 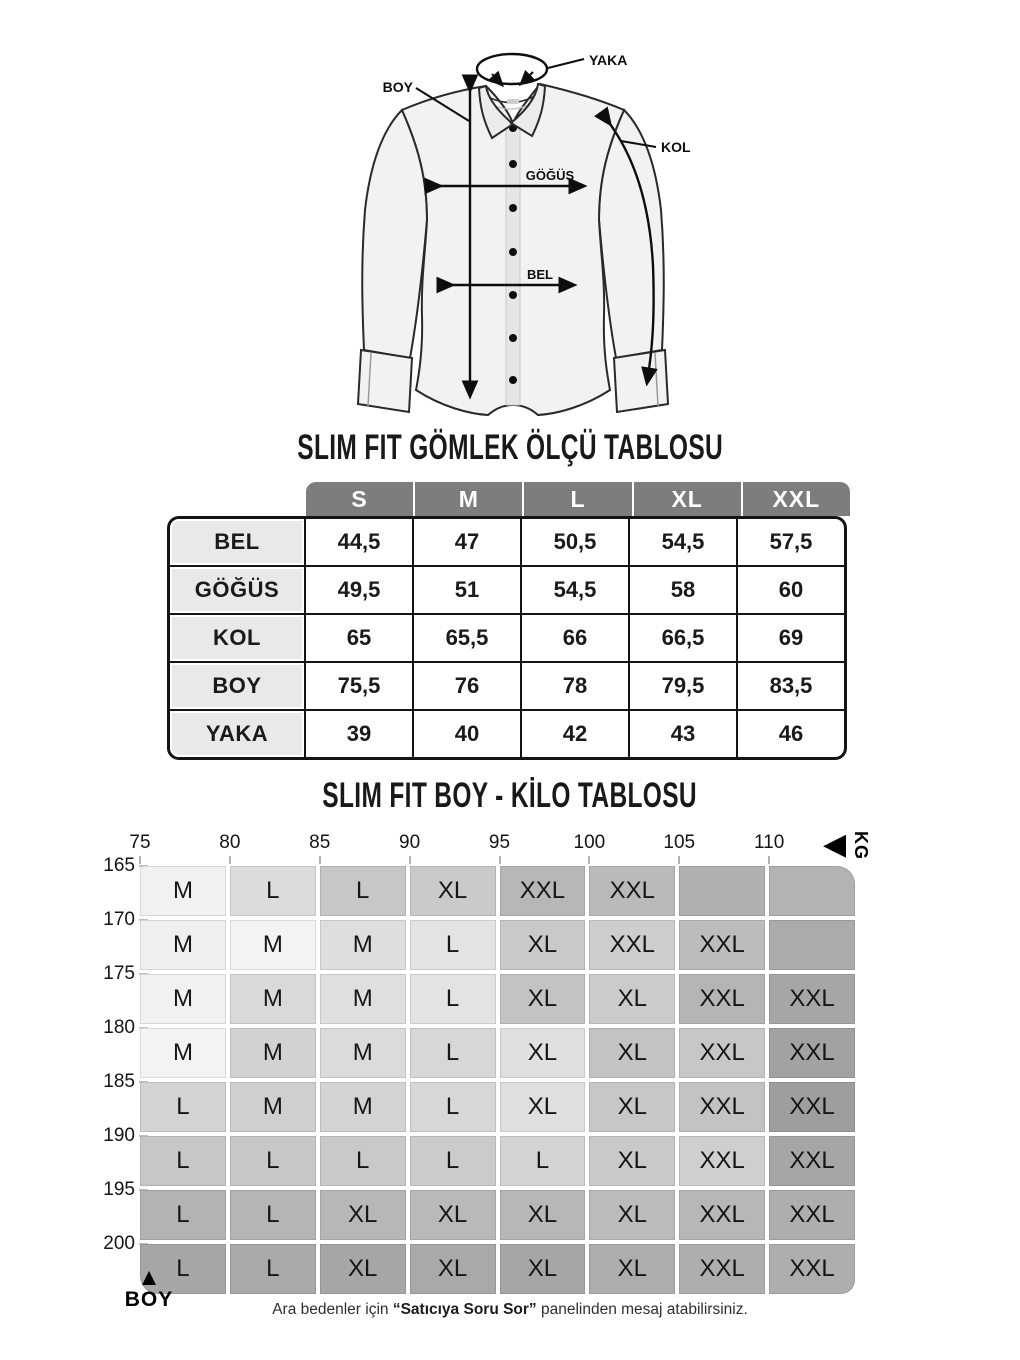 What do you see at coordinates (566, 63) in the screenshot?
I see `yaka-callout-line` at bounding box center [566, 63].